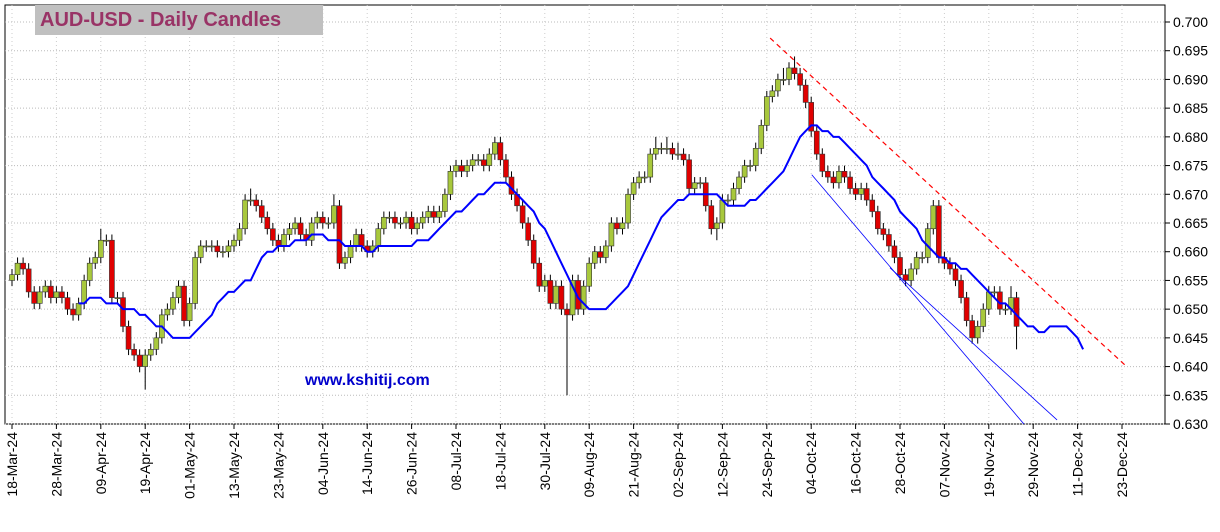 The height and width of the screenshot is (532, 1220). Describe the element at coordinates (12, 464) in the screenshot. I see `x-tick-label: 18-Mar-24` at that location.